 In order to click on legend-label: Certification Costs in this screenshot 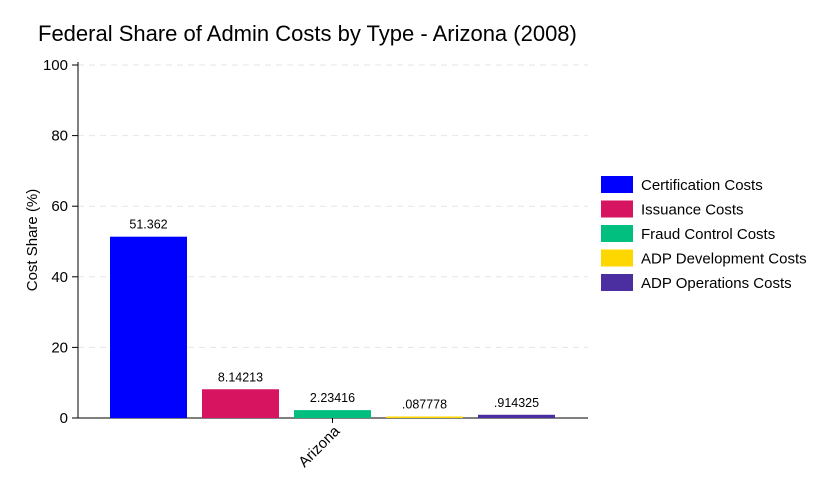, I will do `click(702, 185)`.